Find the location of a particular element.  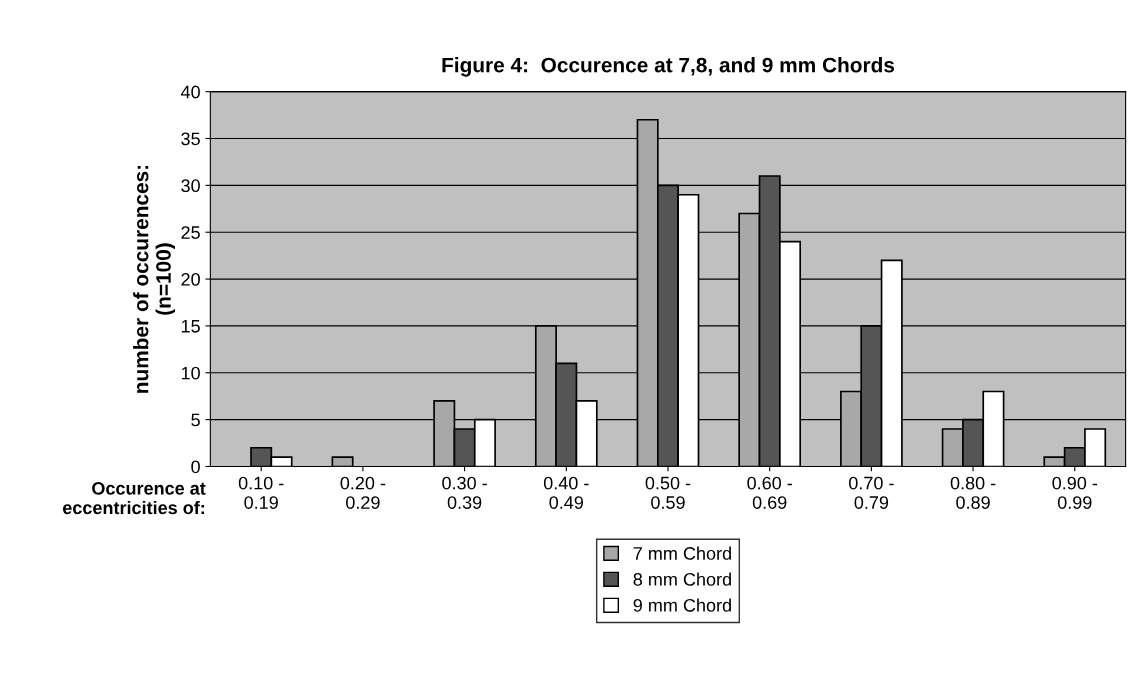

x-tick-label: 0.90 - 0.99 is located at coordinates (1075, 492).